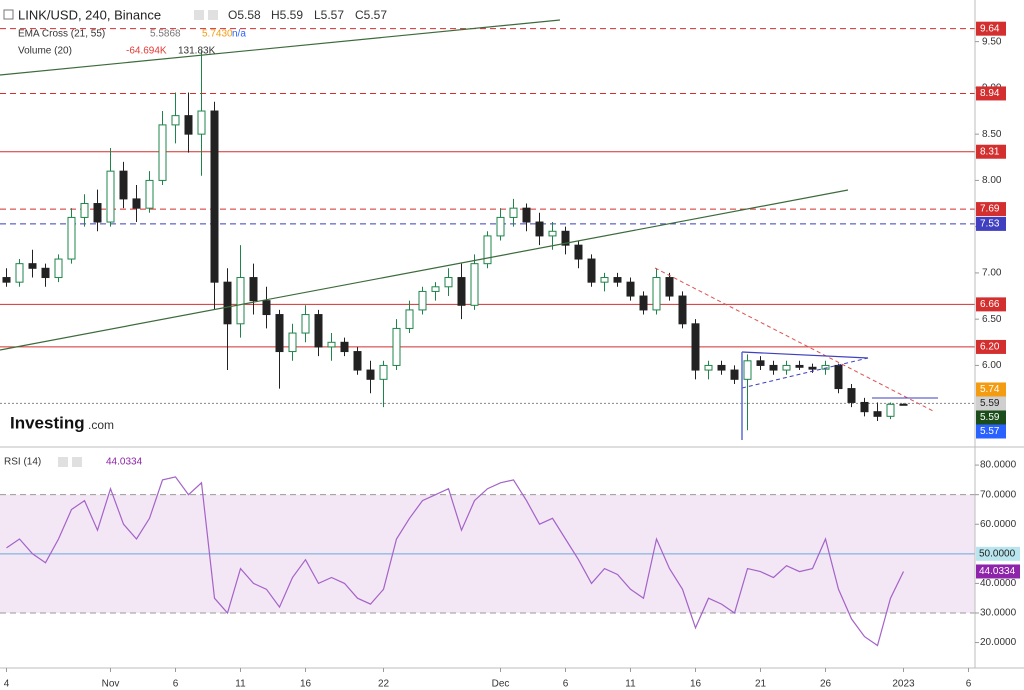 The width and height of the screenshot is (1024, 690). Describe the element at coordinates (992, 273) in the screenshot. I see `y-tick-label: 7.00` at that location.